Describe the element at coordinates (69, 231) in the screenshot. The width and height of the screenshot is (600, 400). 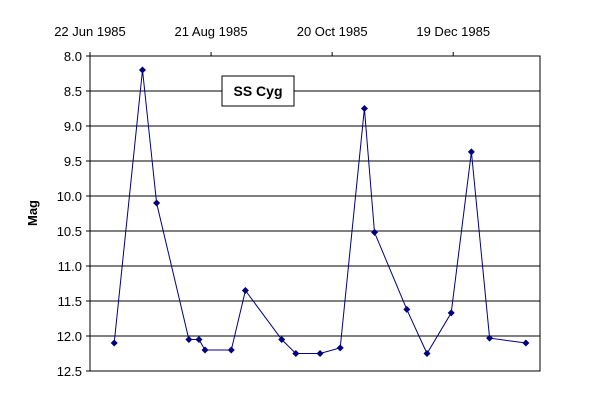
I see `y-tick-label: 10.5` at that location.